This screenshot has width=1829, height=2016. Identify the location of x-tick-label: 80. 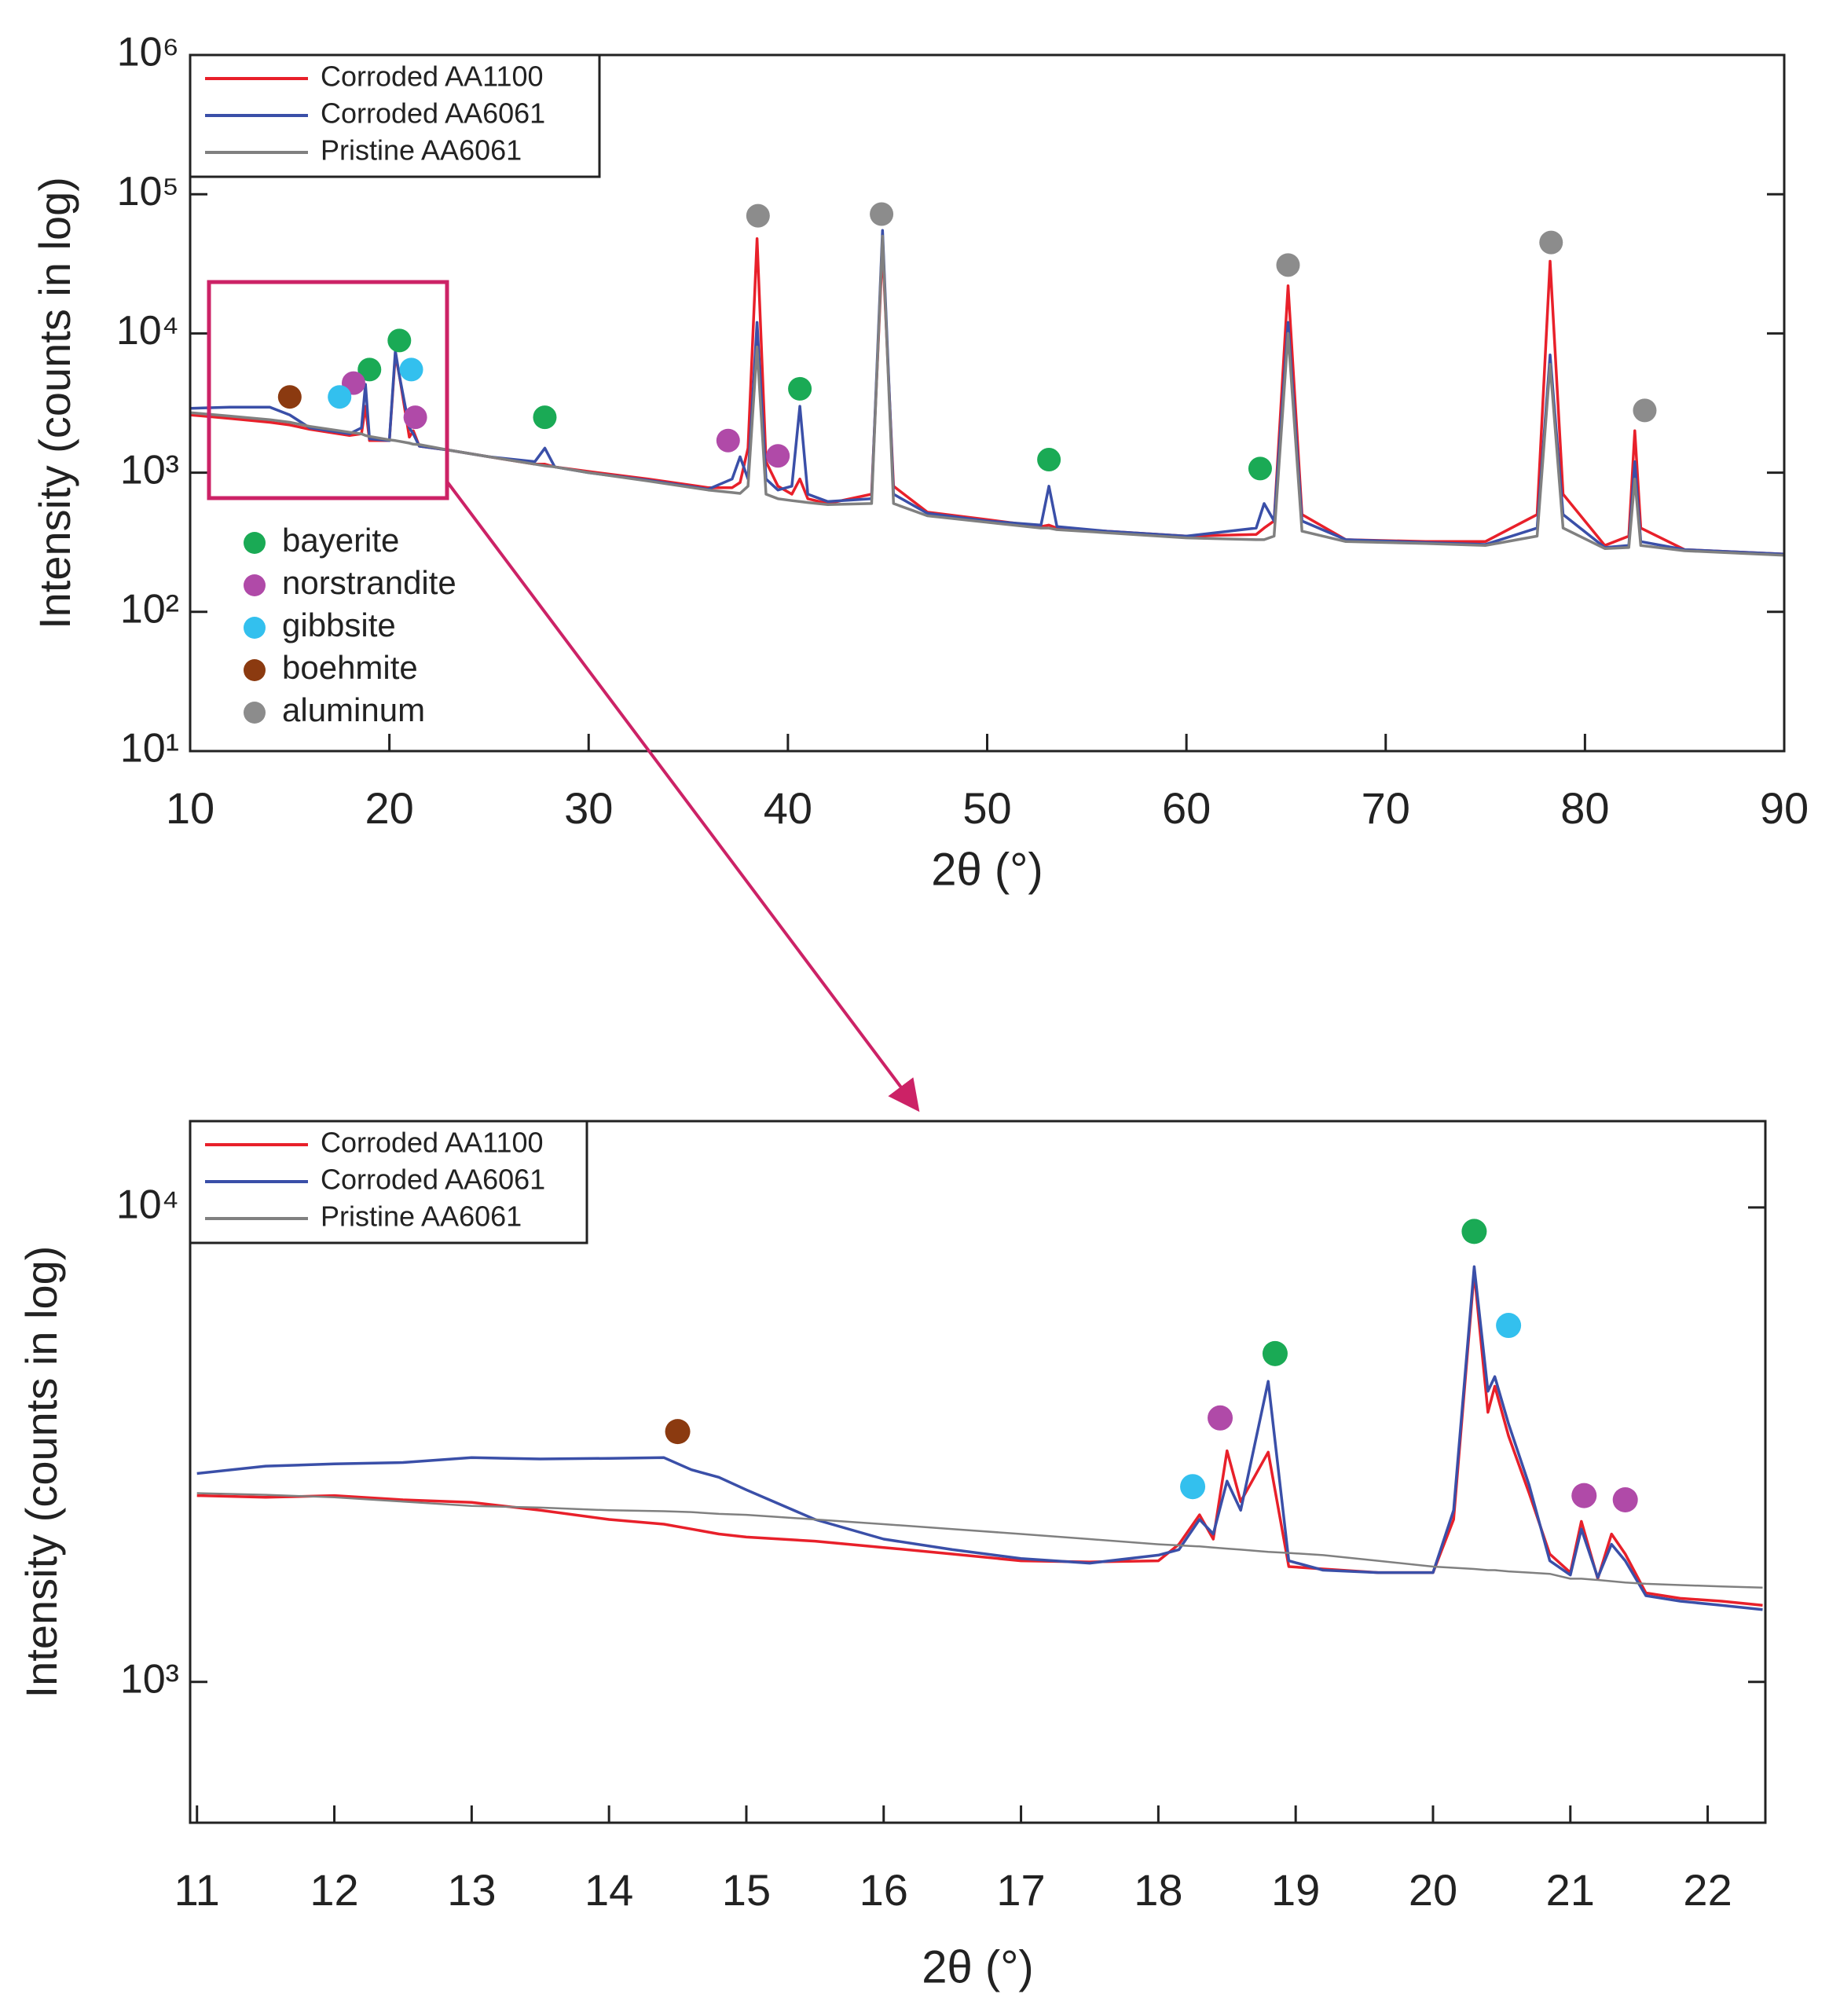
(1584, 808).